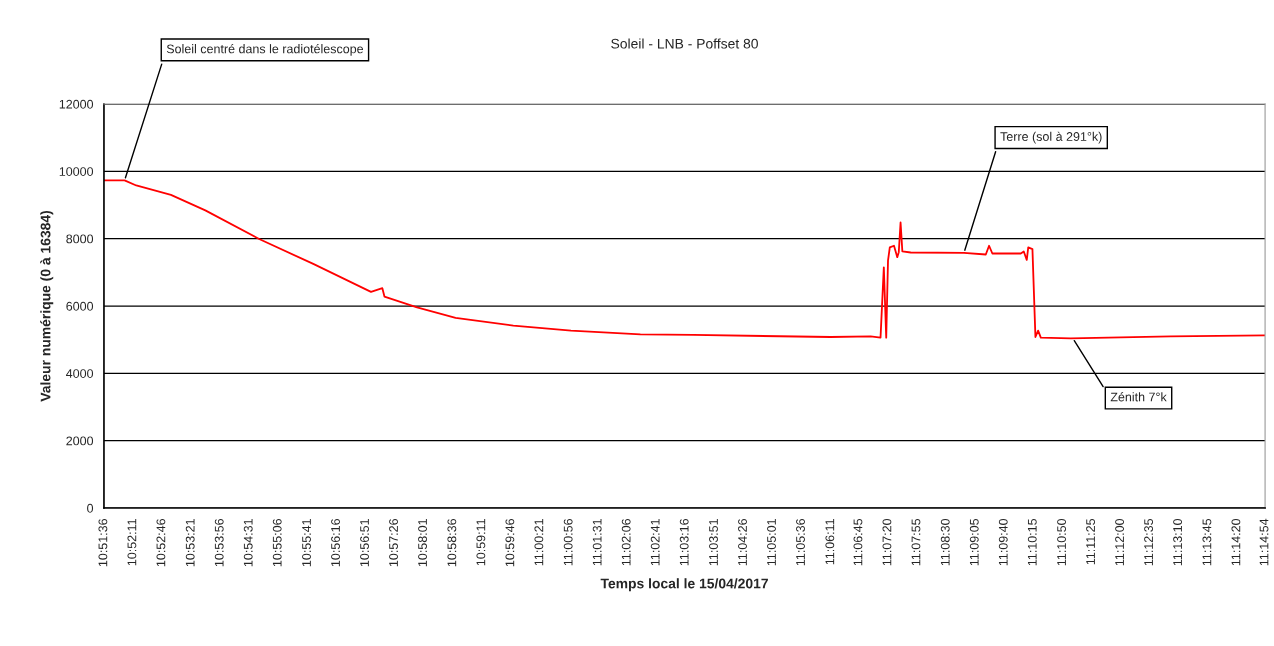 This screenshot has height=646, width=1274. I want to click on x-tick-label: 11:13:10, so click(1178, 542).